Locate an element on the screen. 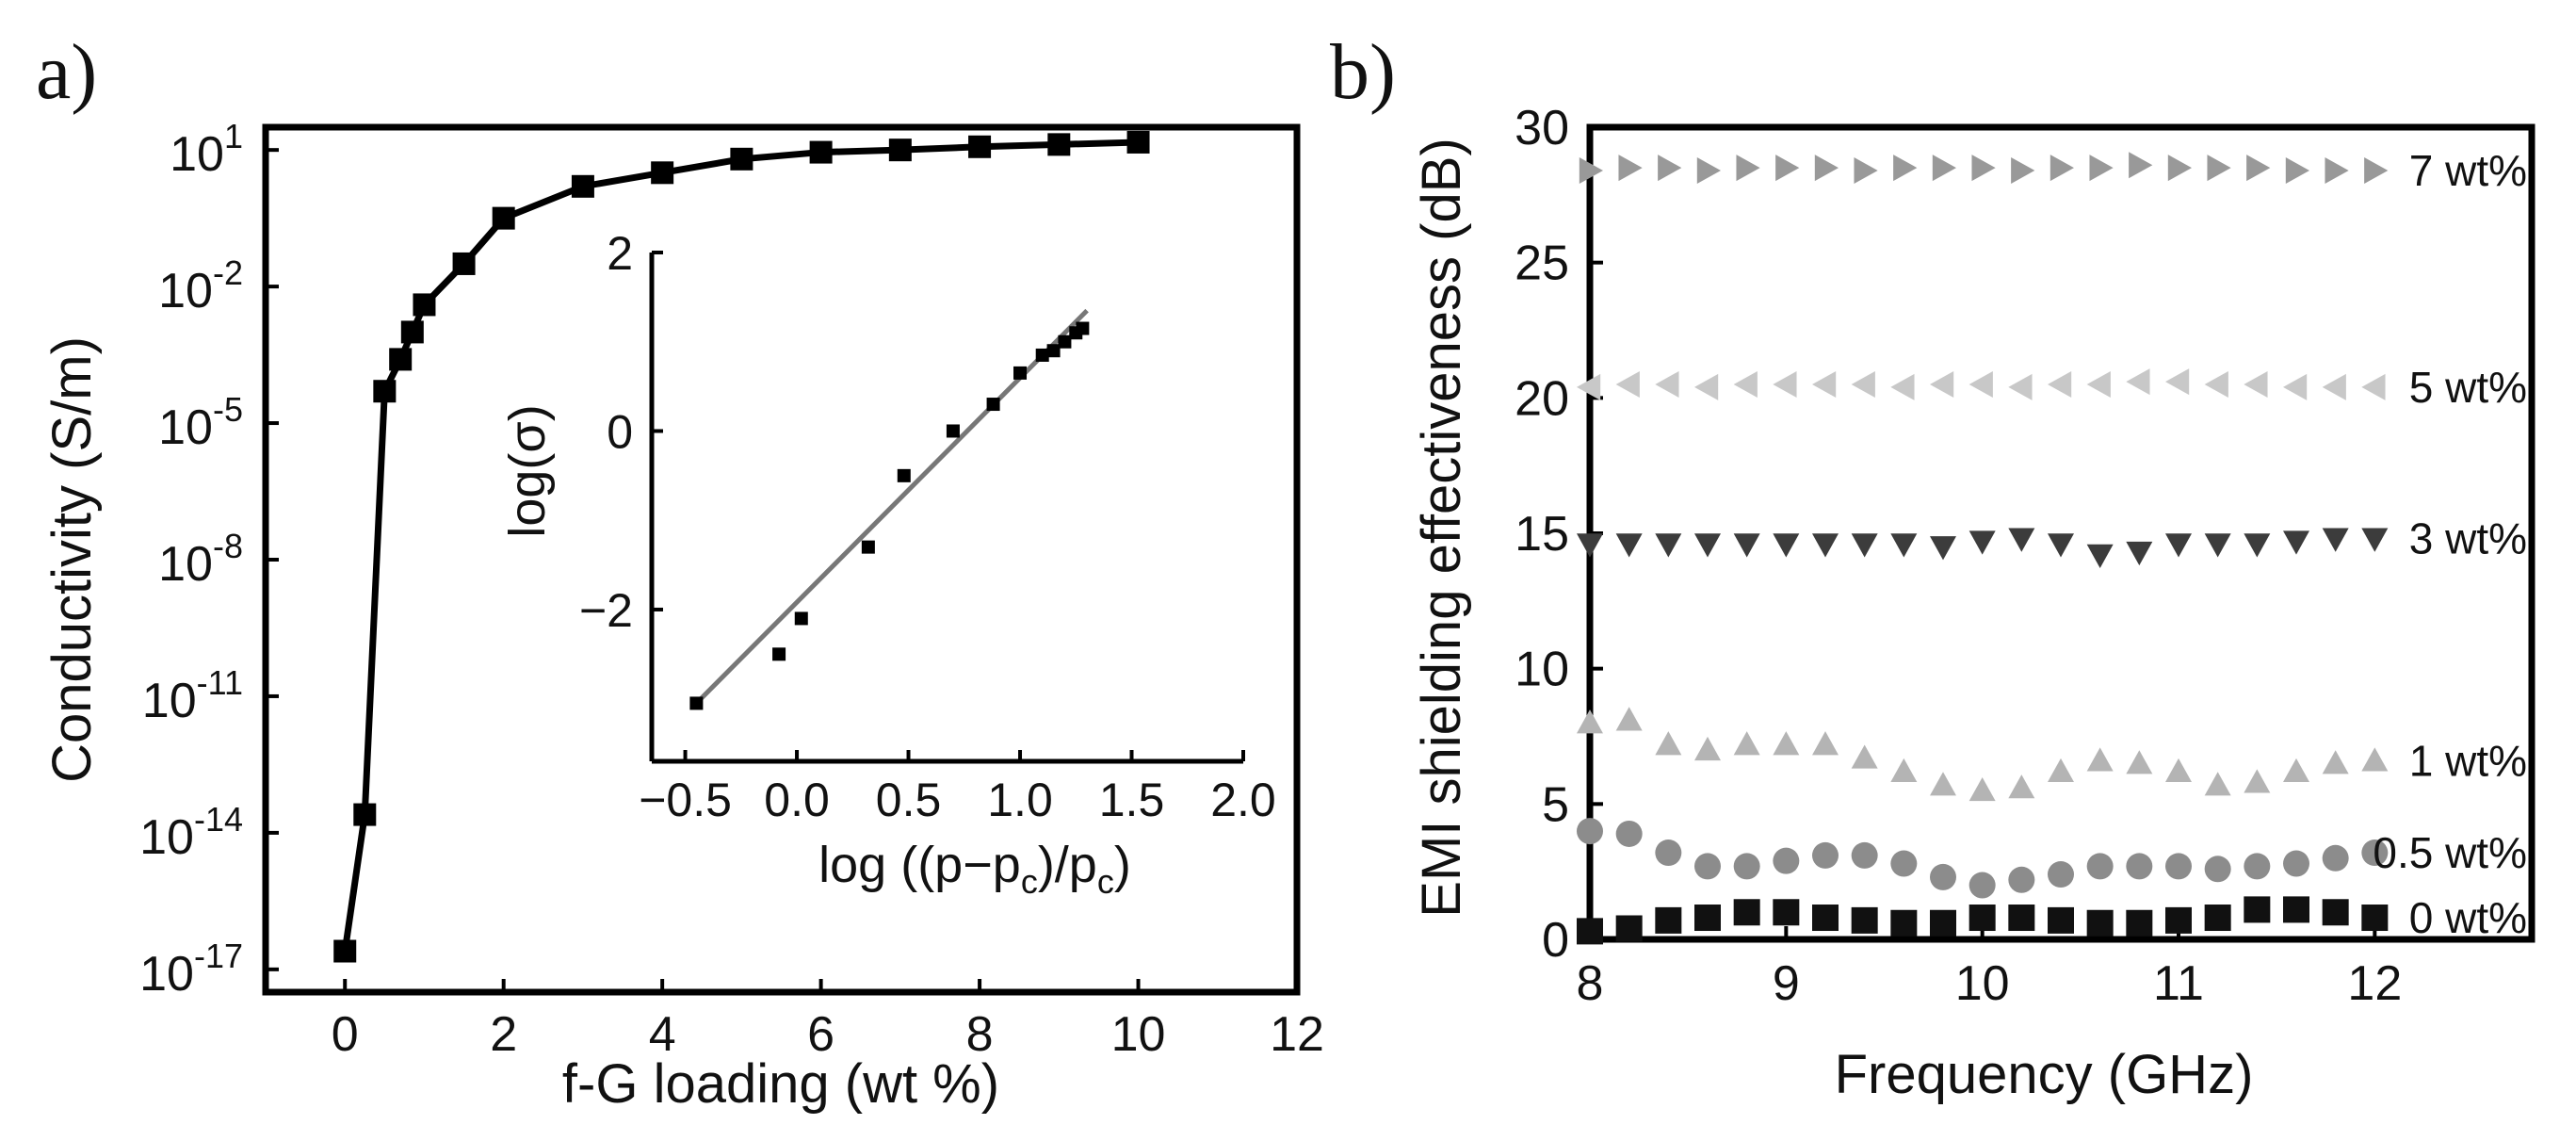 This screenshot has width=2576, height=1141. x-tick-label: 12 is located at coordinates (2374, 984).